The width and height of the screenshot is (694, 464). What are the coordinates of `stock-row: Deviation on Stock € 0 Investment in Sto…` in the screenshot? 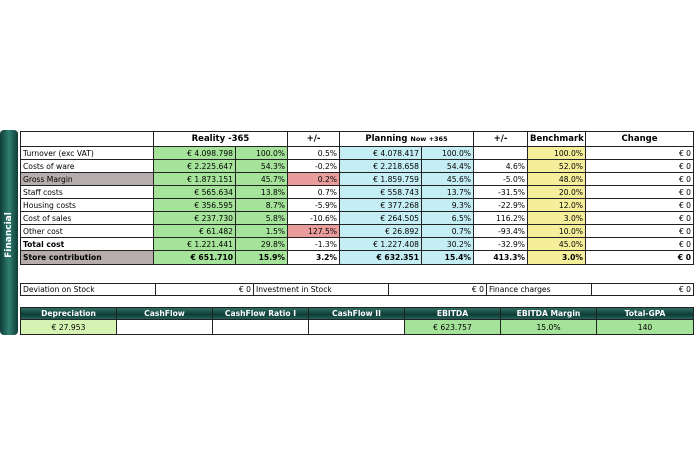 It's located at (357, 289).